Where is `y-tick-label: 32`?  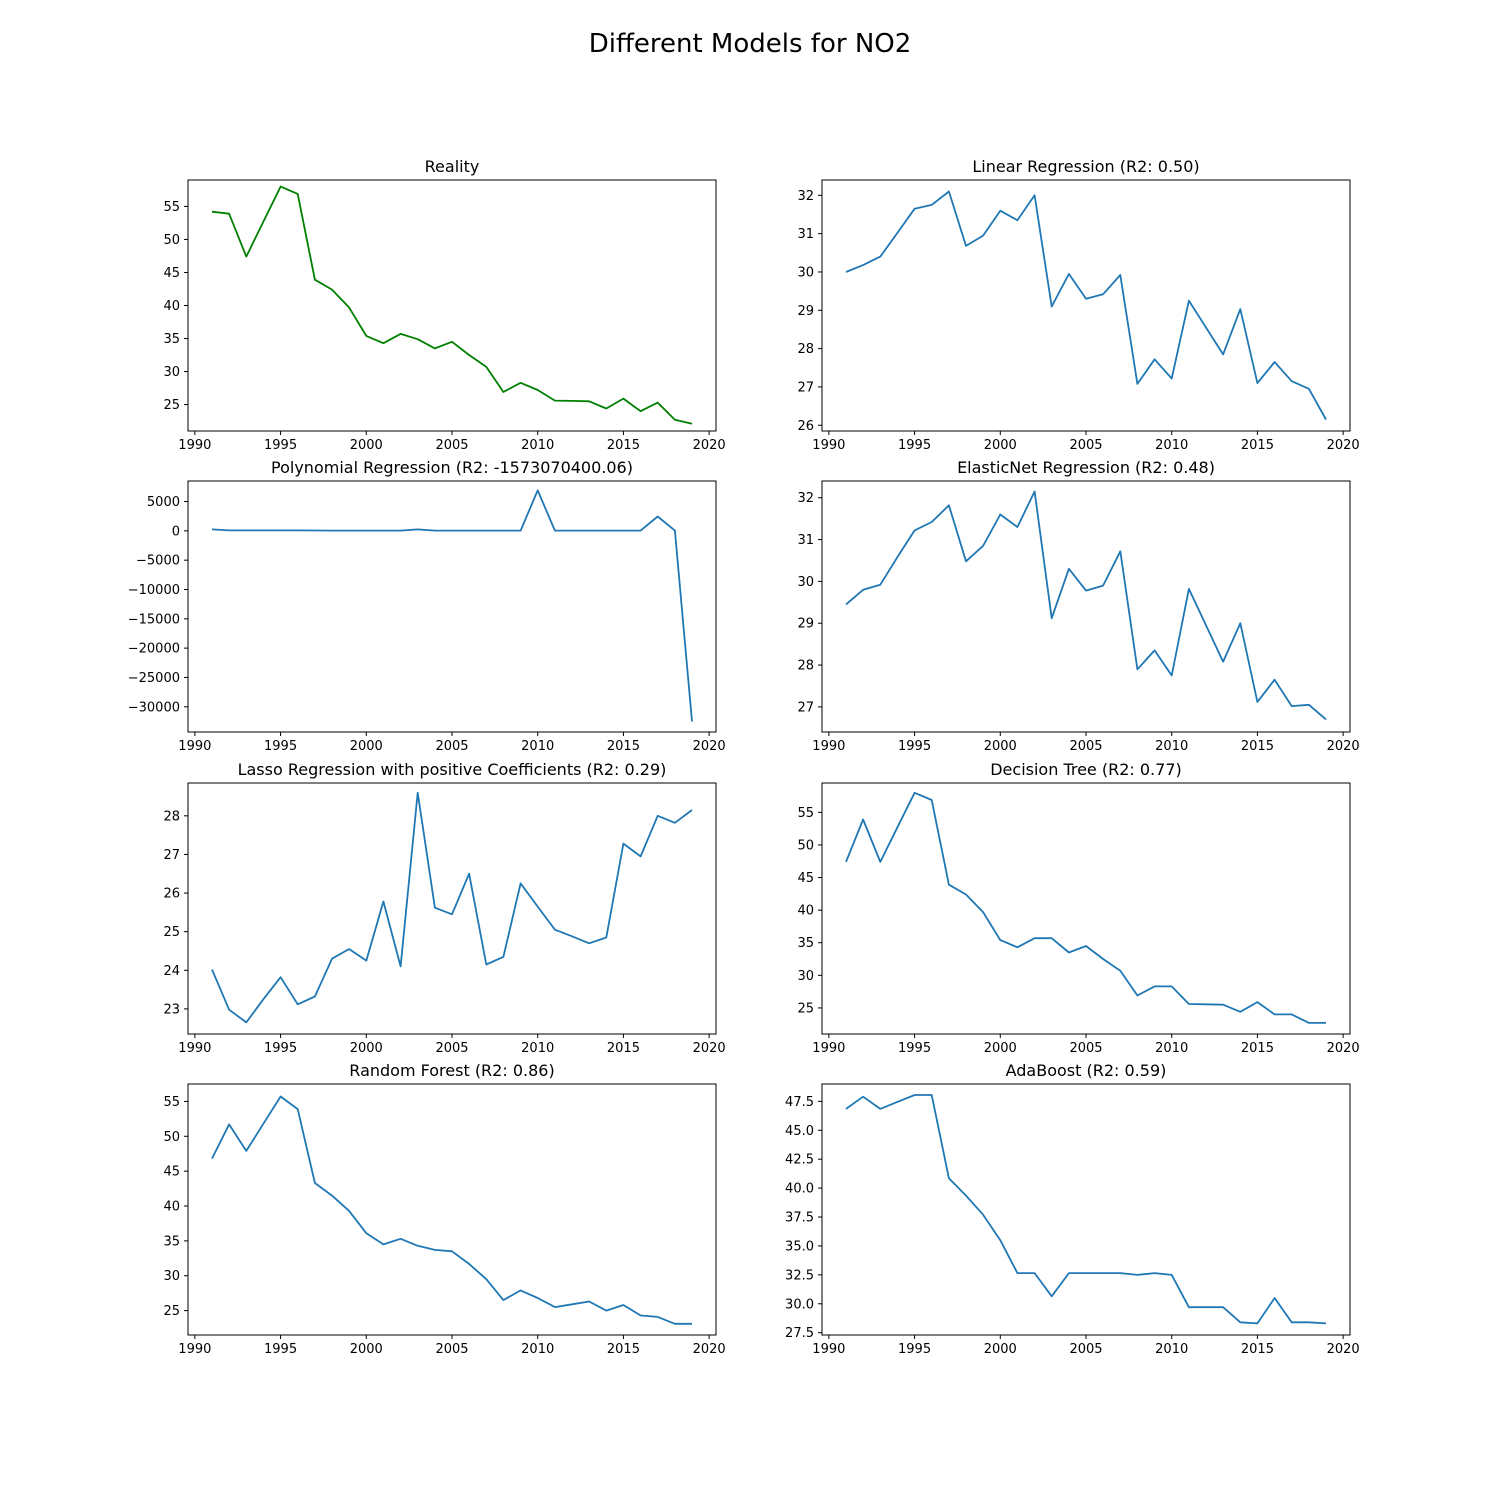 y-tick-label: 32 is located at coordinates (805, 196).